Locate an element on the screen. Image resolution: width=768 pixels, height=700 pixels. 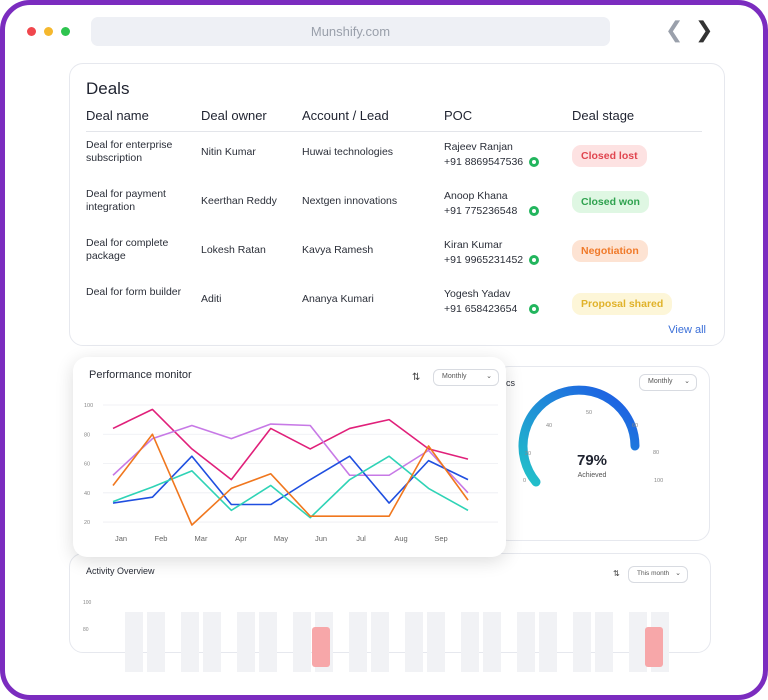
deal-account: Huwai technologies is located at coordinates (348, 152).